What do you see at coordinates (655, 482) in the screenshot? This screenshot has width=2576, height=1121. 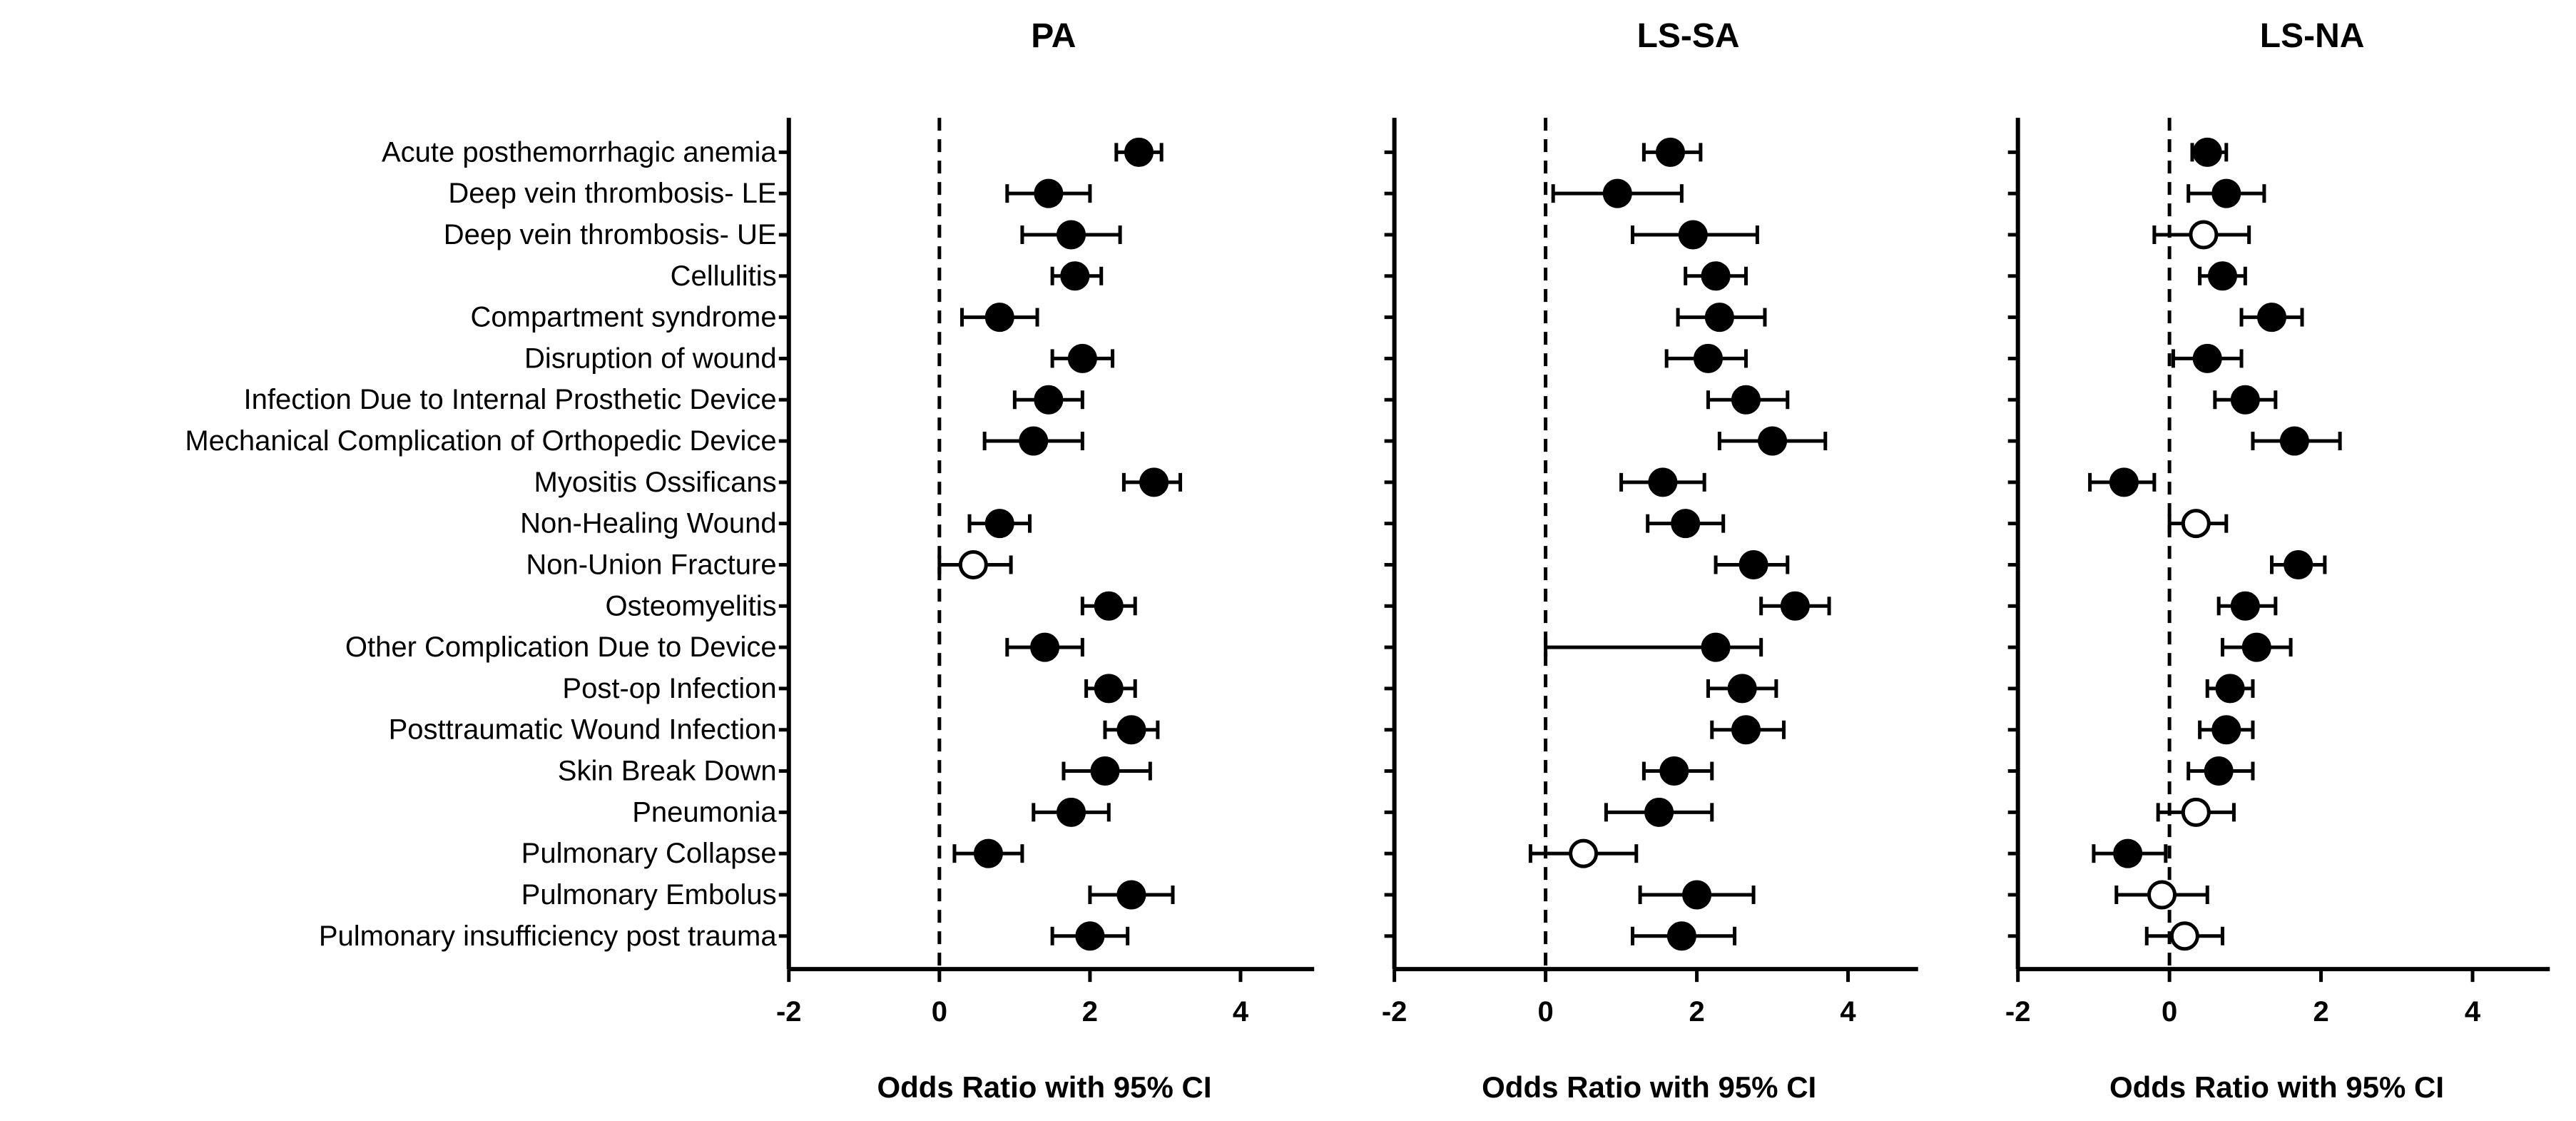 I see `row-label: Myositis Ossificans` at bounding box center [655, 482].